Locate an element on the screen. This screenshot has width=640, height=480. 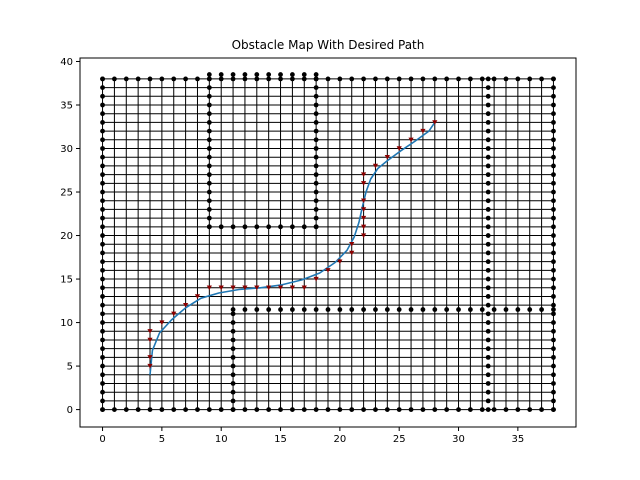
y-tick-label: 30 is located at coordinates (66, 149).